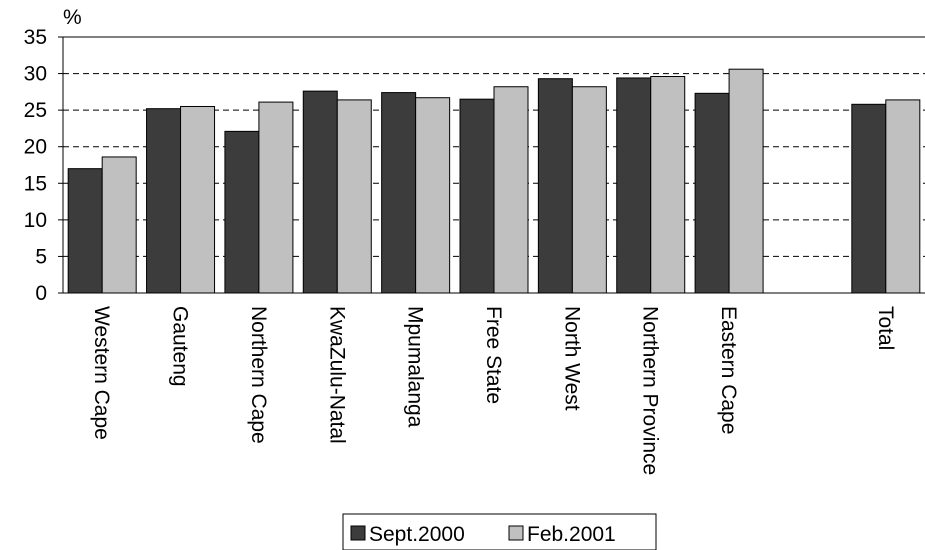  I want to click on category-label: Northern Cape, so click(258, 375).